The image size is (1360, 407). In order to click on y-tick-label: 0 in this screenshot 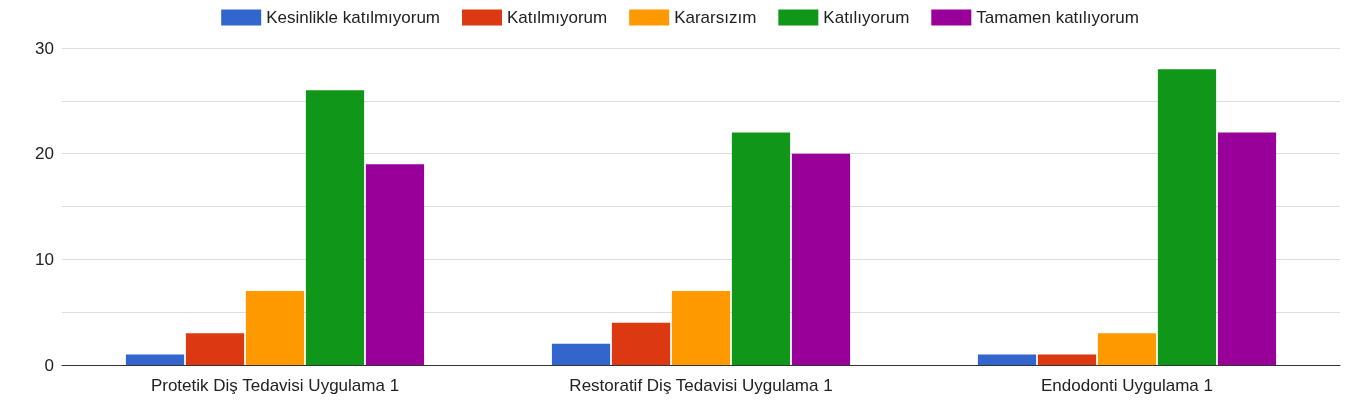, I will do `click(49, 365)`.